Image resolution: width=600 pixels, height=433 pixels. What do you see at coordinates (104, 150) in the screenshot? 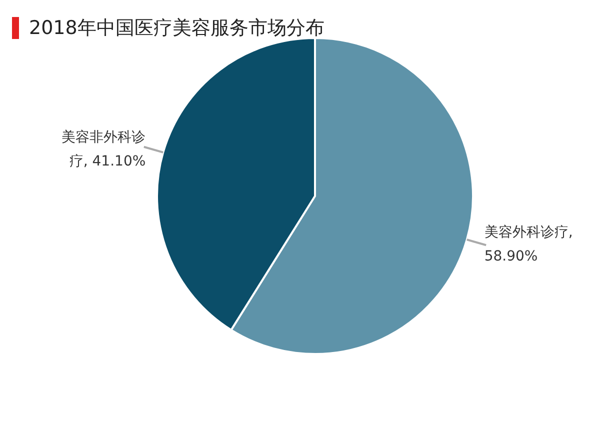
I see `slice-label: 美容非外科诊疗, 41.10%` at bounding box center [104, 150].